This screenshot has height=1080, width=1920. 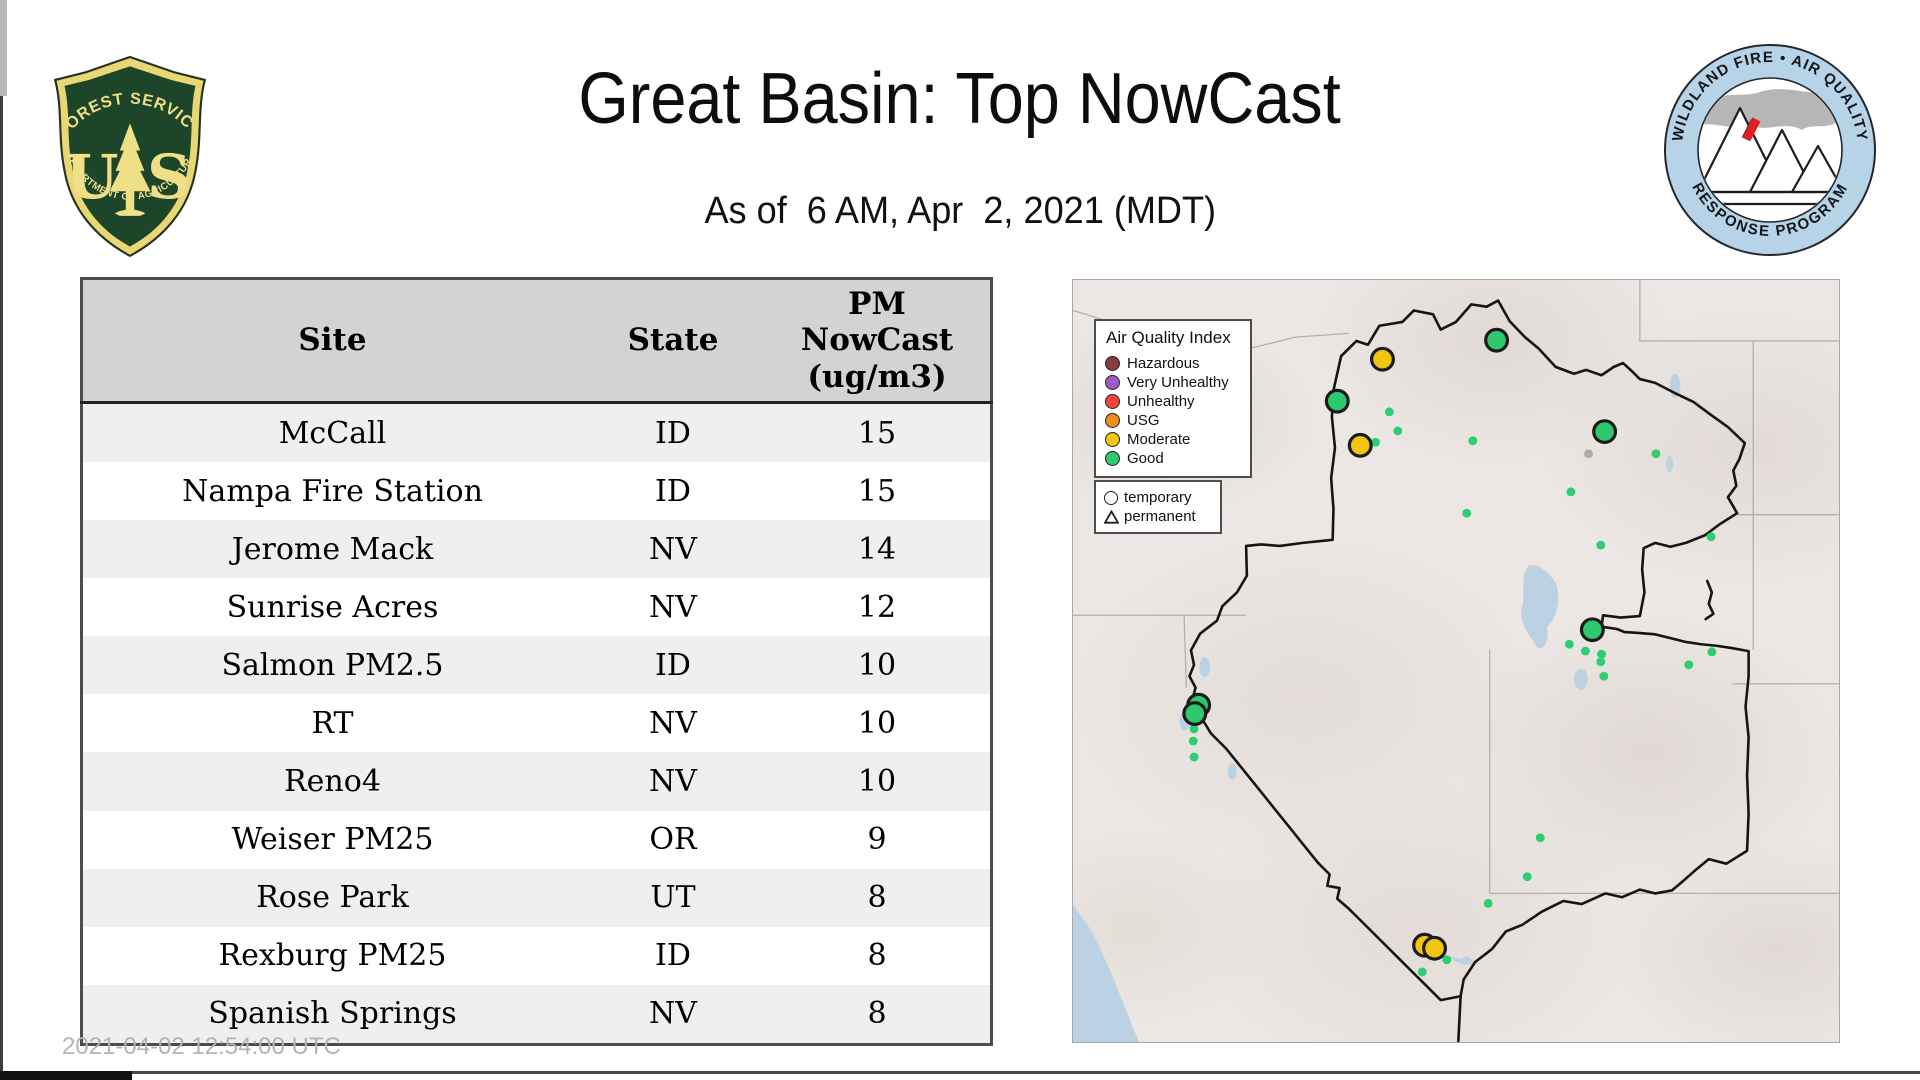 What do you see at coordinates (332, 1014) in the screenshot?
I see `site-cell: Spanish Springs` at bounding box center [332, 1014].